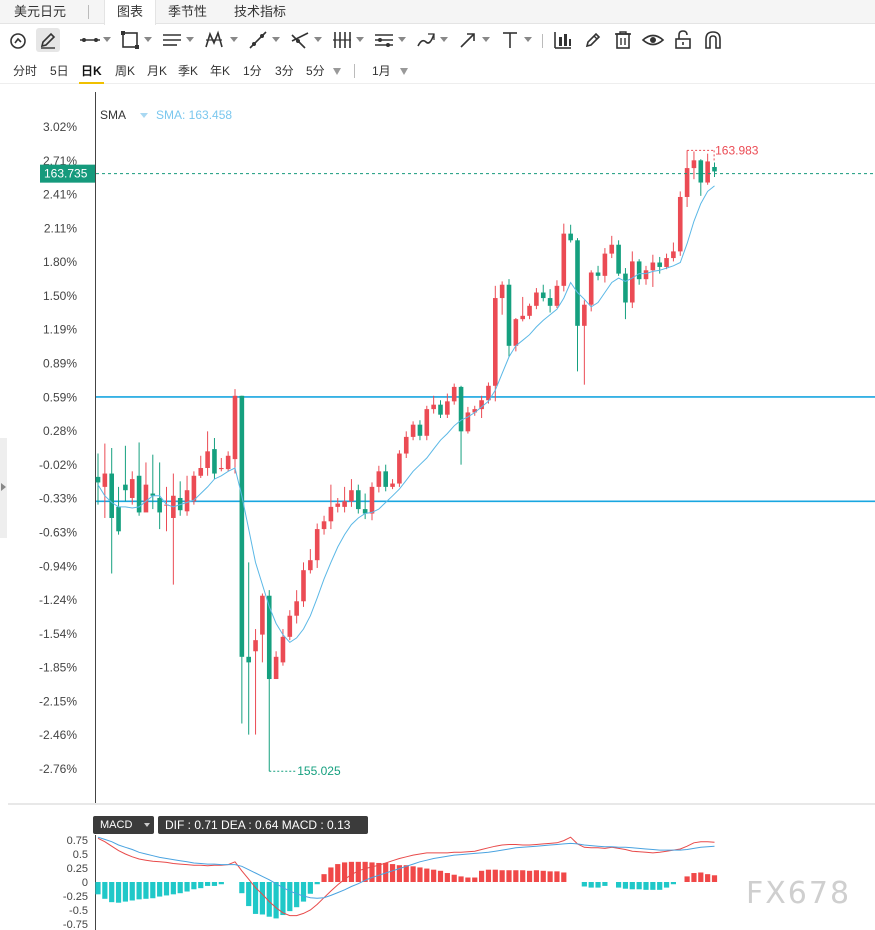 The image size is (875, 930). I want to click on parallel-lines-icon, so click(172, 40).